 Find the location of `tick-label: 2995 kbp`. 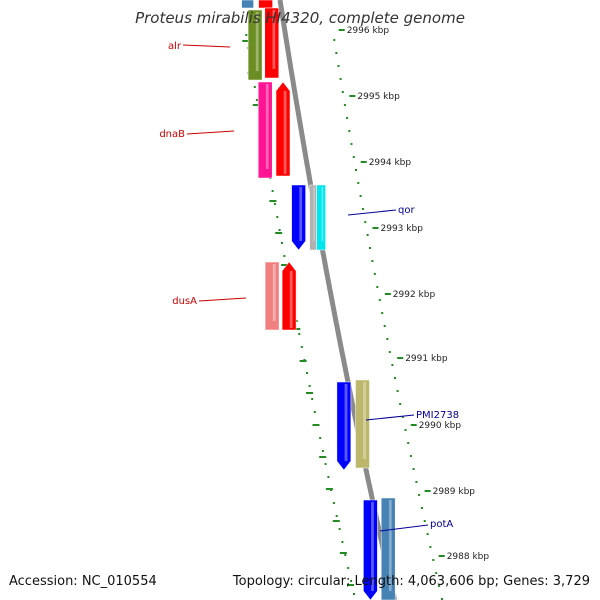

tick-label: 2995 kbp is located at coordinates (378, 97).